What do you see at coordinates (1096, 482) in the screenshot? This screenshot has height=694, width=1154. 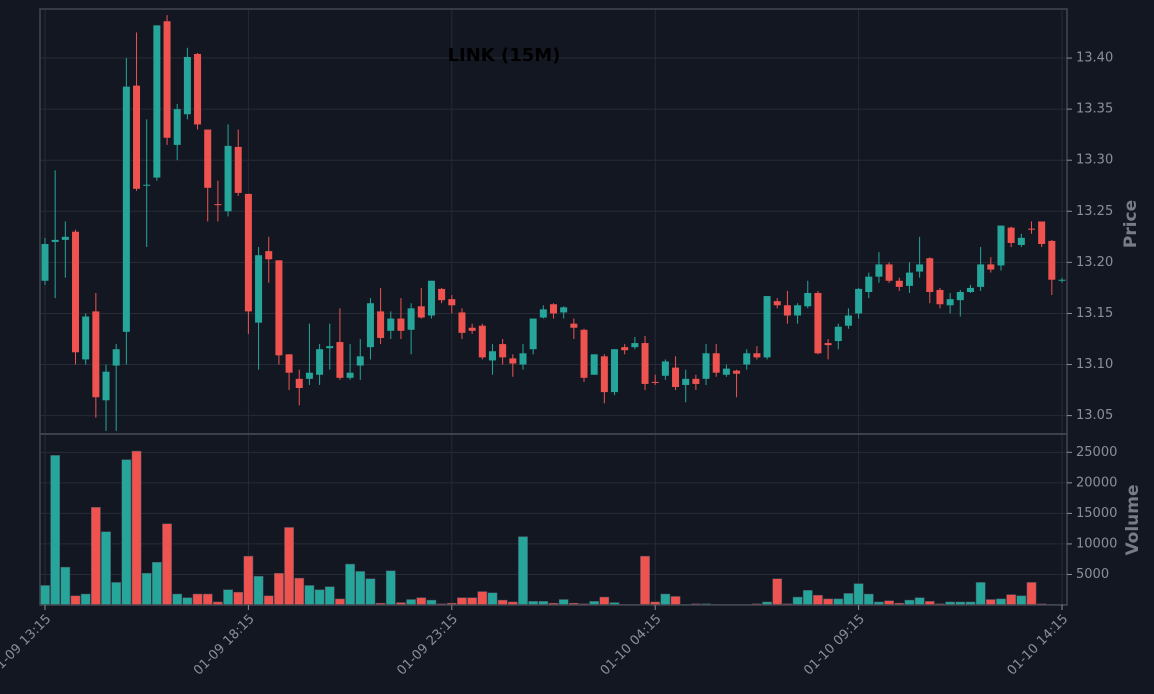 I see `y2-tick-label: 20000` at bounding box center [1096, 482].